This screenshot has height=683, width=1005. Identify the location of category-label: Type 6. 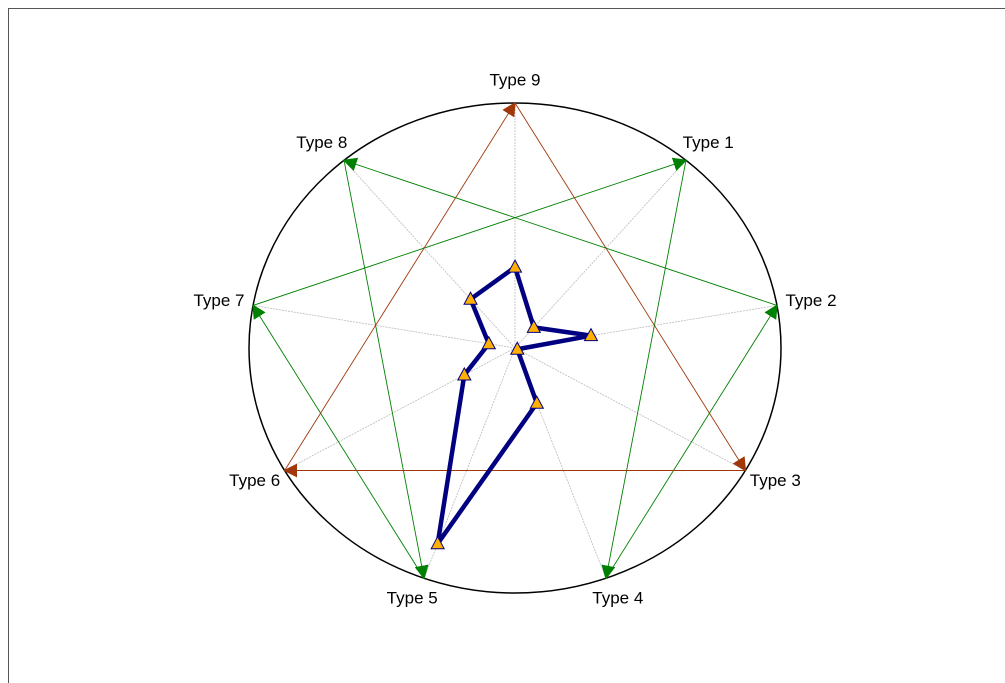
(254, 480).